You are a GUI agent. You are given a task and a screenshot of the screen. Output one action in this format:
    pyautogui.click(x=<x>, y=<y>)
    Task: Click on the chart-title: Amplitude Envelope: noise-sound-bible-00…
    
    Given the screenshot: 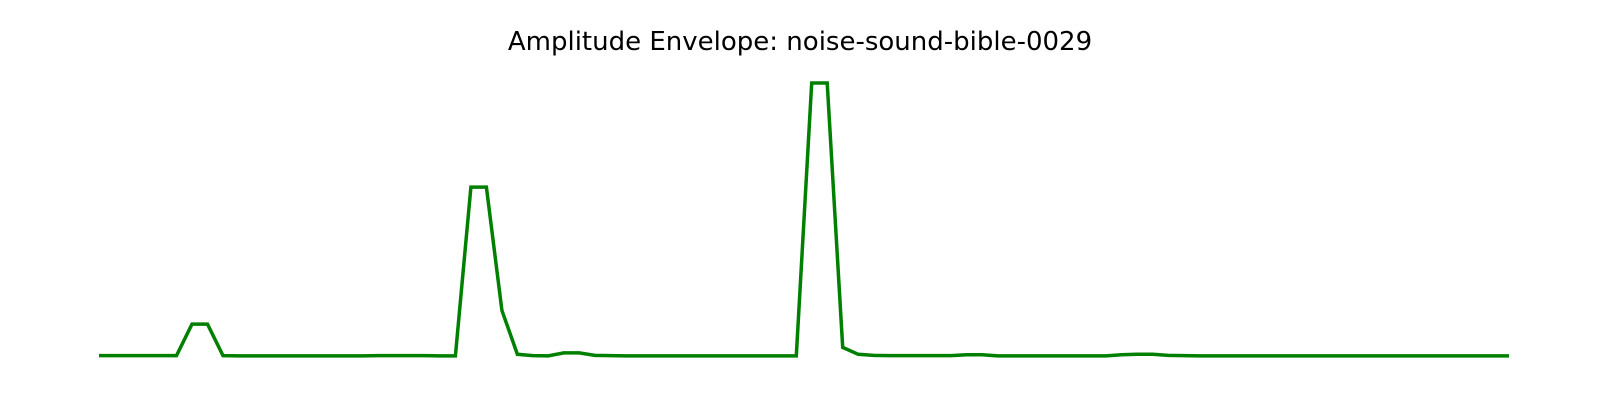 What is the action you would take?
    pyautogui.click(x=800, y=42)
    